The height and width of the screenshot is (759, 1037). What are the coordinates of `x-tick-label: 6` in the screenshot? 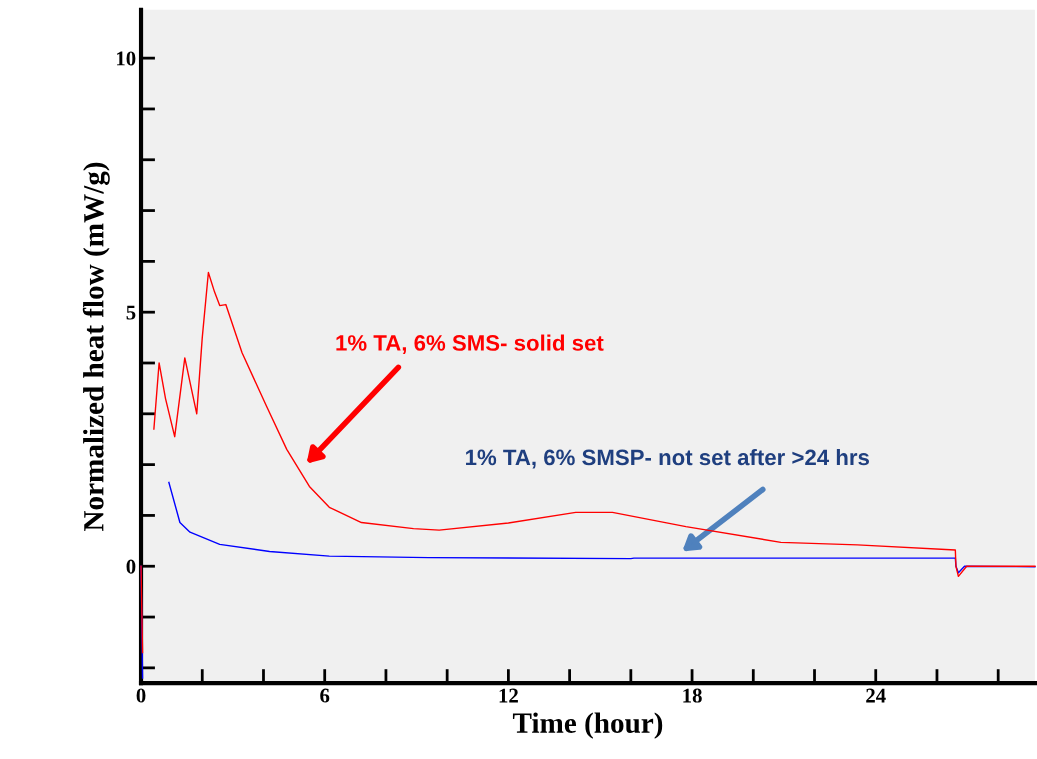 It's located at (325, 695).